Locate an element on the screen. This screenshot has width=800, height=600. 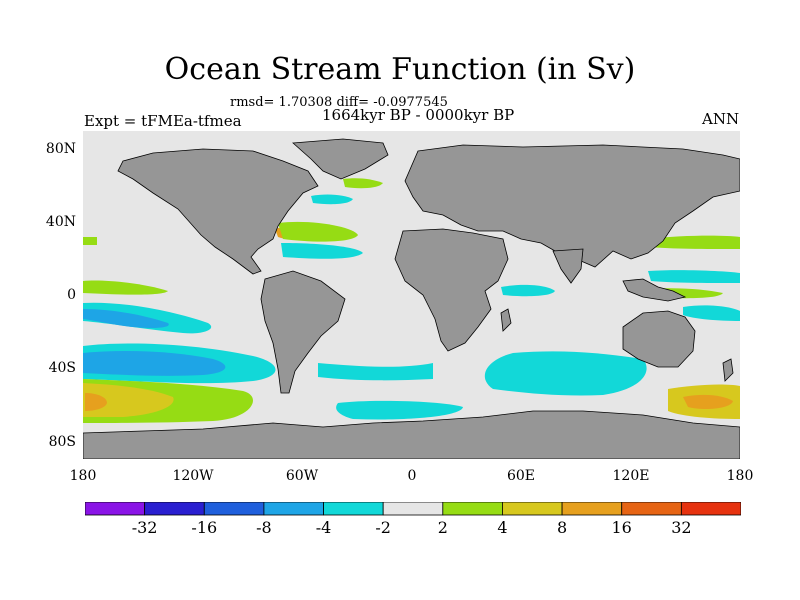
colorbar-tick-label: 4 is located at coordinates (502, 527).